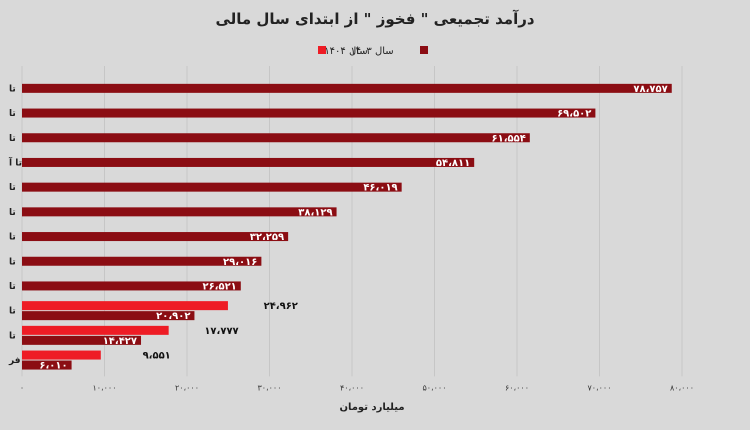  Describe the element at coordinates (104, 387) in the screenshot. I see `x-tick-label: ۱۰،۰۰۰` at that location.